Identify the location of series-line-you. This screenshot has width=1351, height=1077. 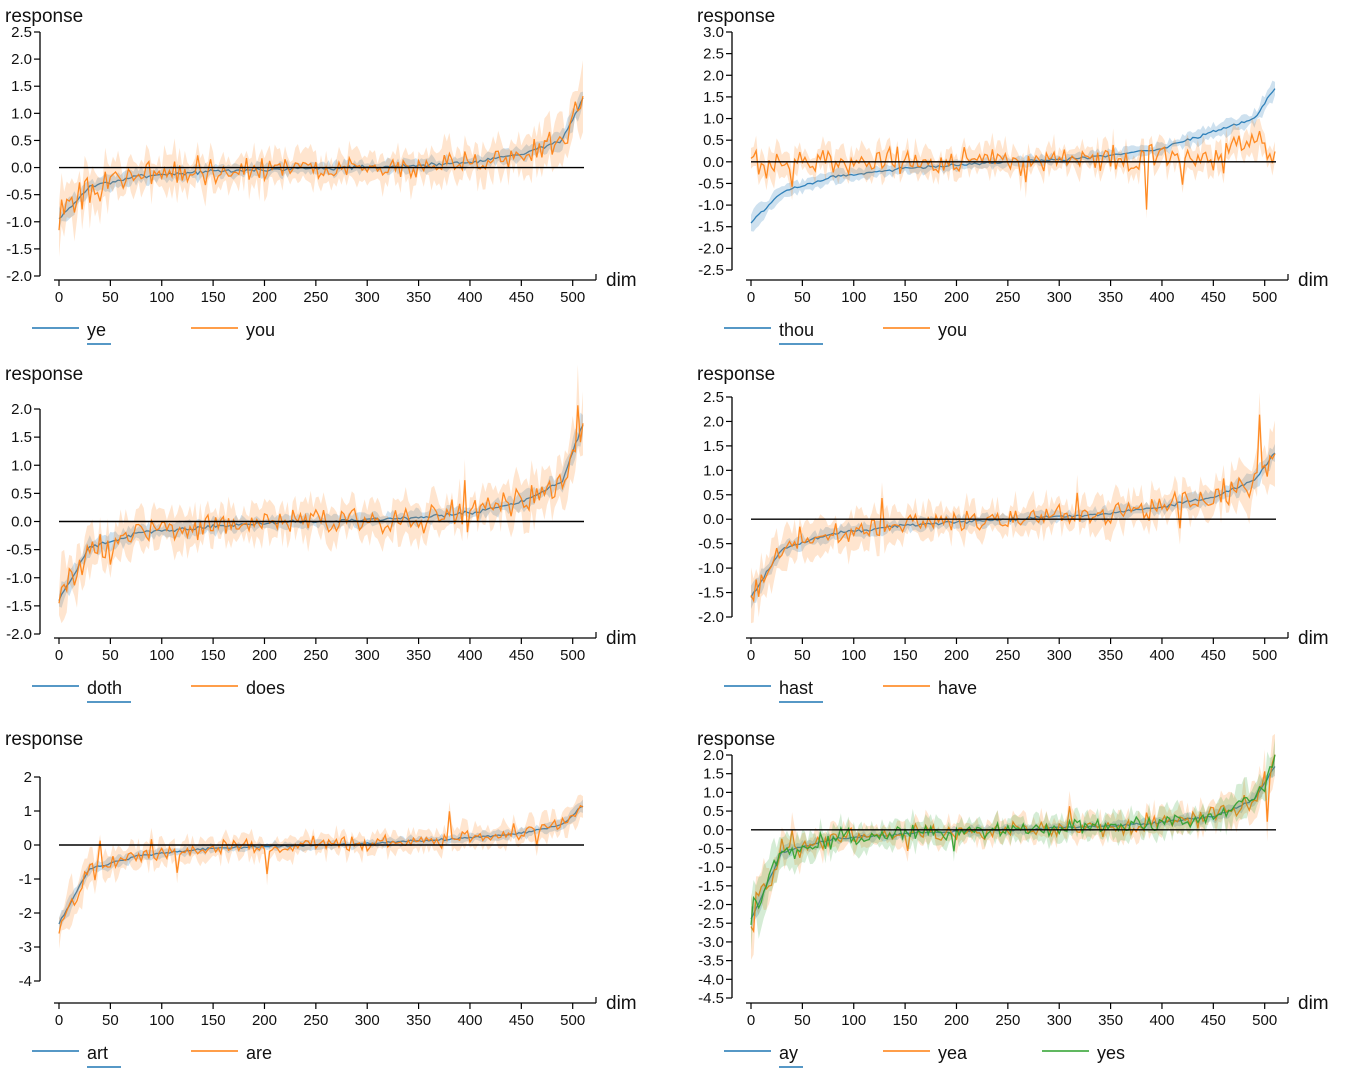
(321, 163).